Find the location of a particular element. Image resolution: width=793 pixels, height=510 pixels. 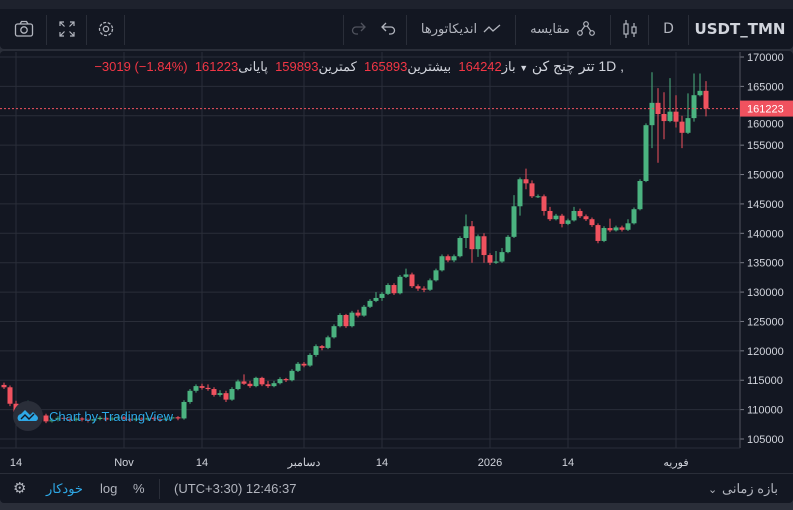

legend-low-label: کمترین is located at coordinates (337, 66).